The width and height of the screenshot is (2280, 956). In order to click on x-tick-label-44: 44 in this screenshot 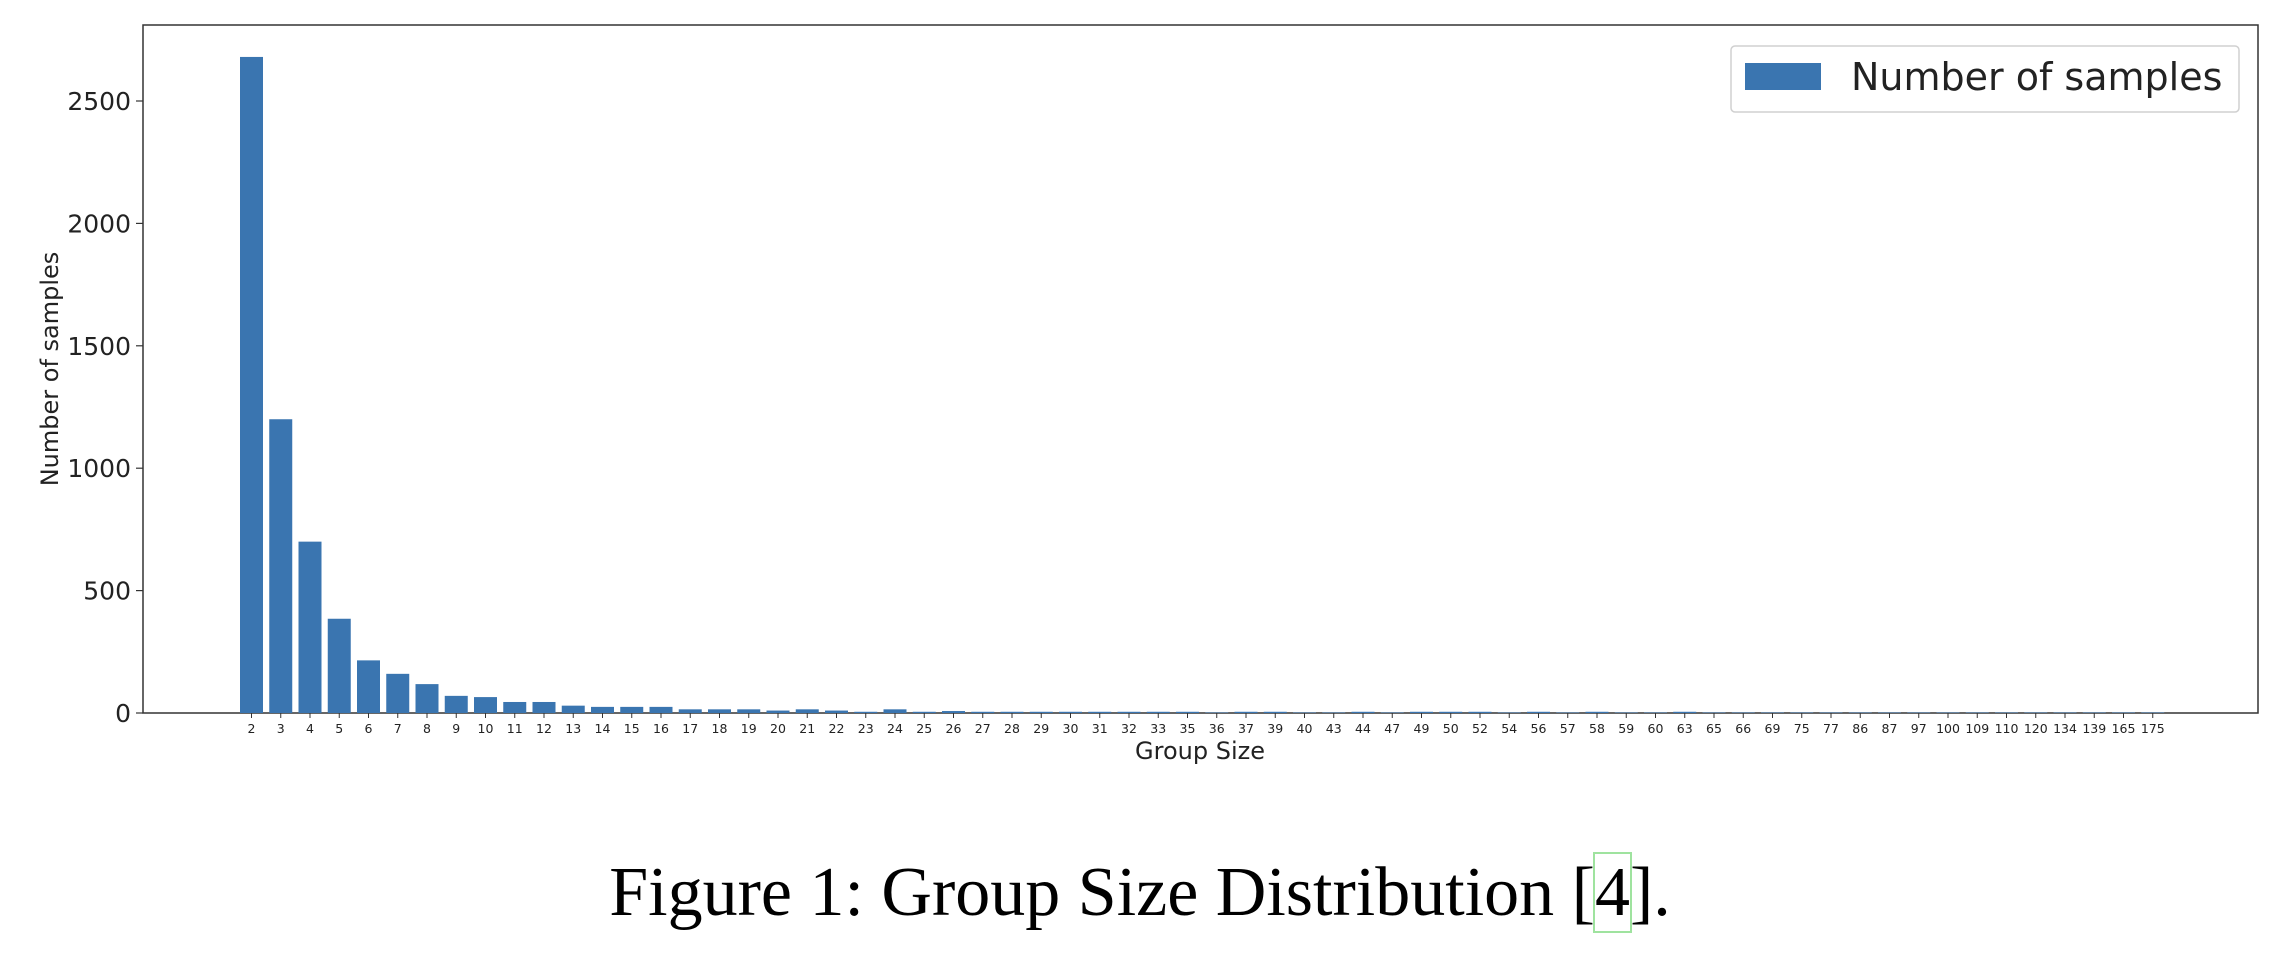, I will do `click(1363, 728)`.